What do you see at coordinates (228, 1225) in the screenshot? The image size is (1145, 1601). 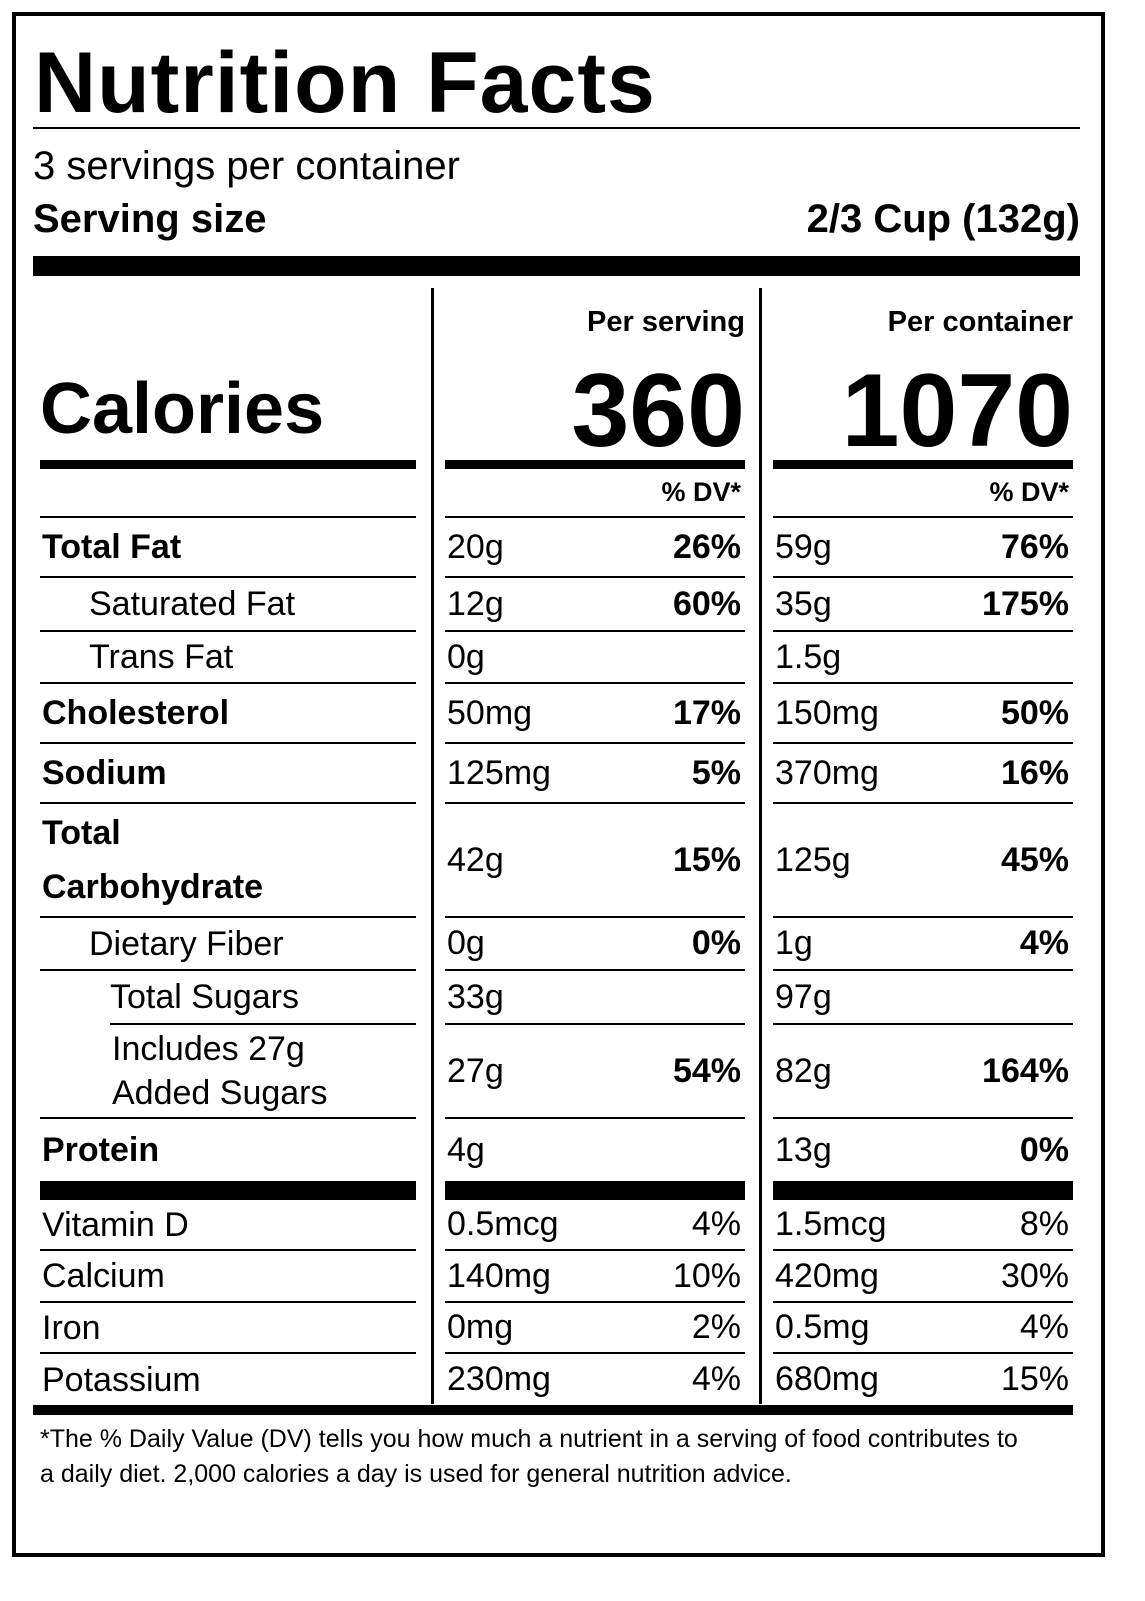 I see `nutrient-name-cell: Vitamin D` at bounding box center [228, 1225].